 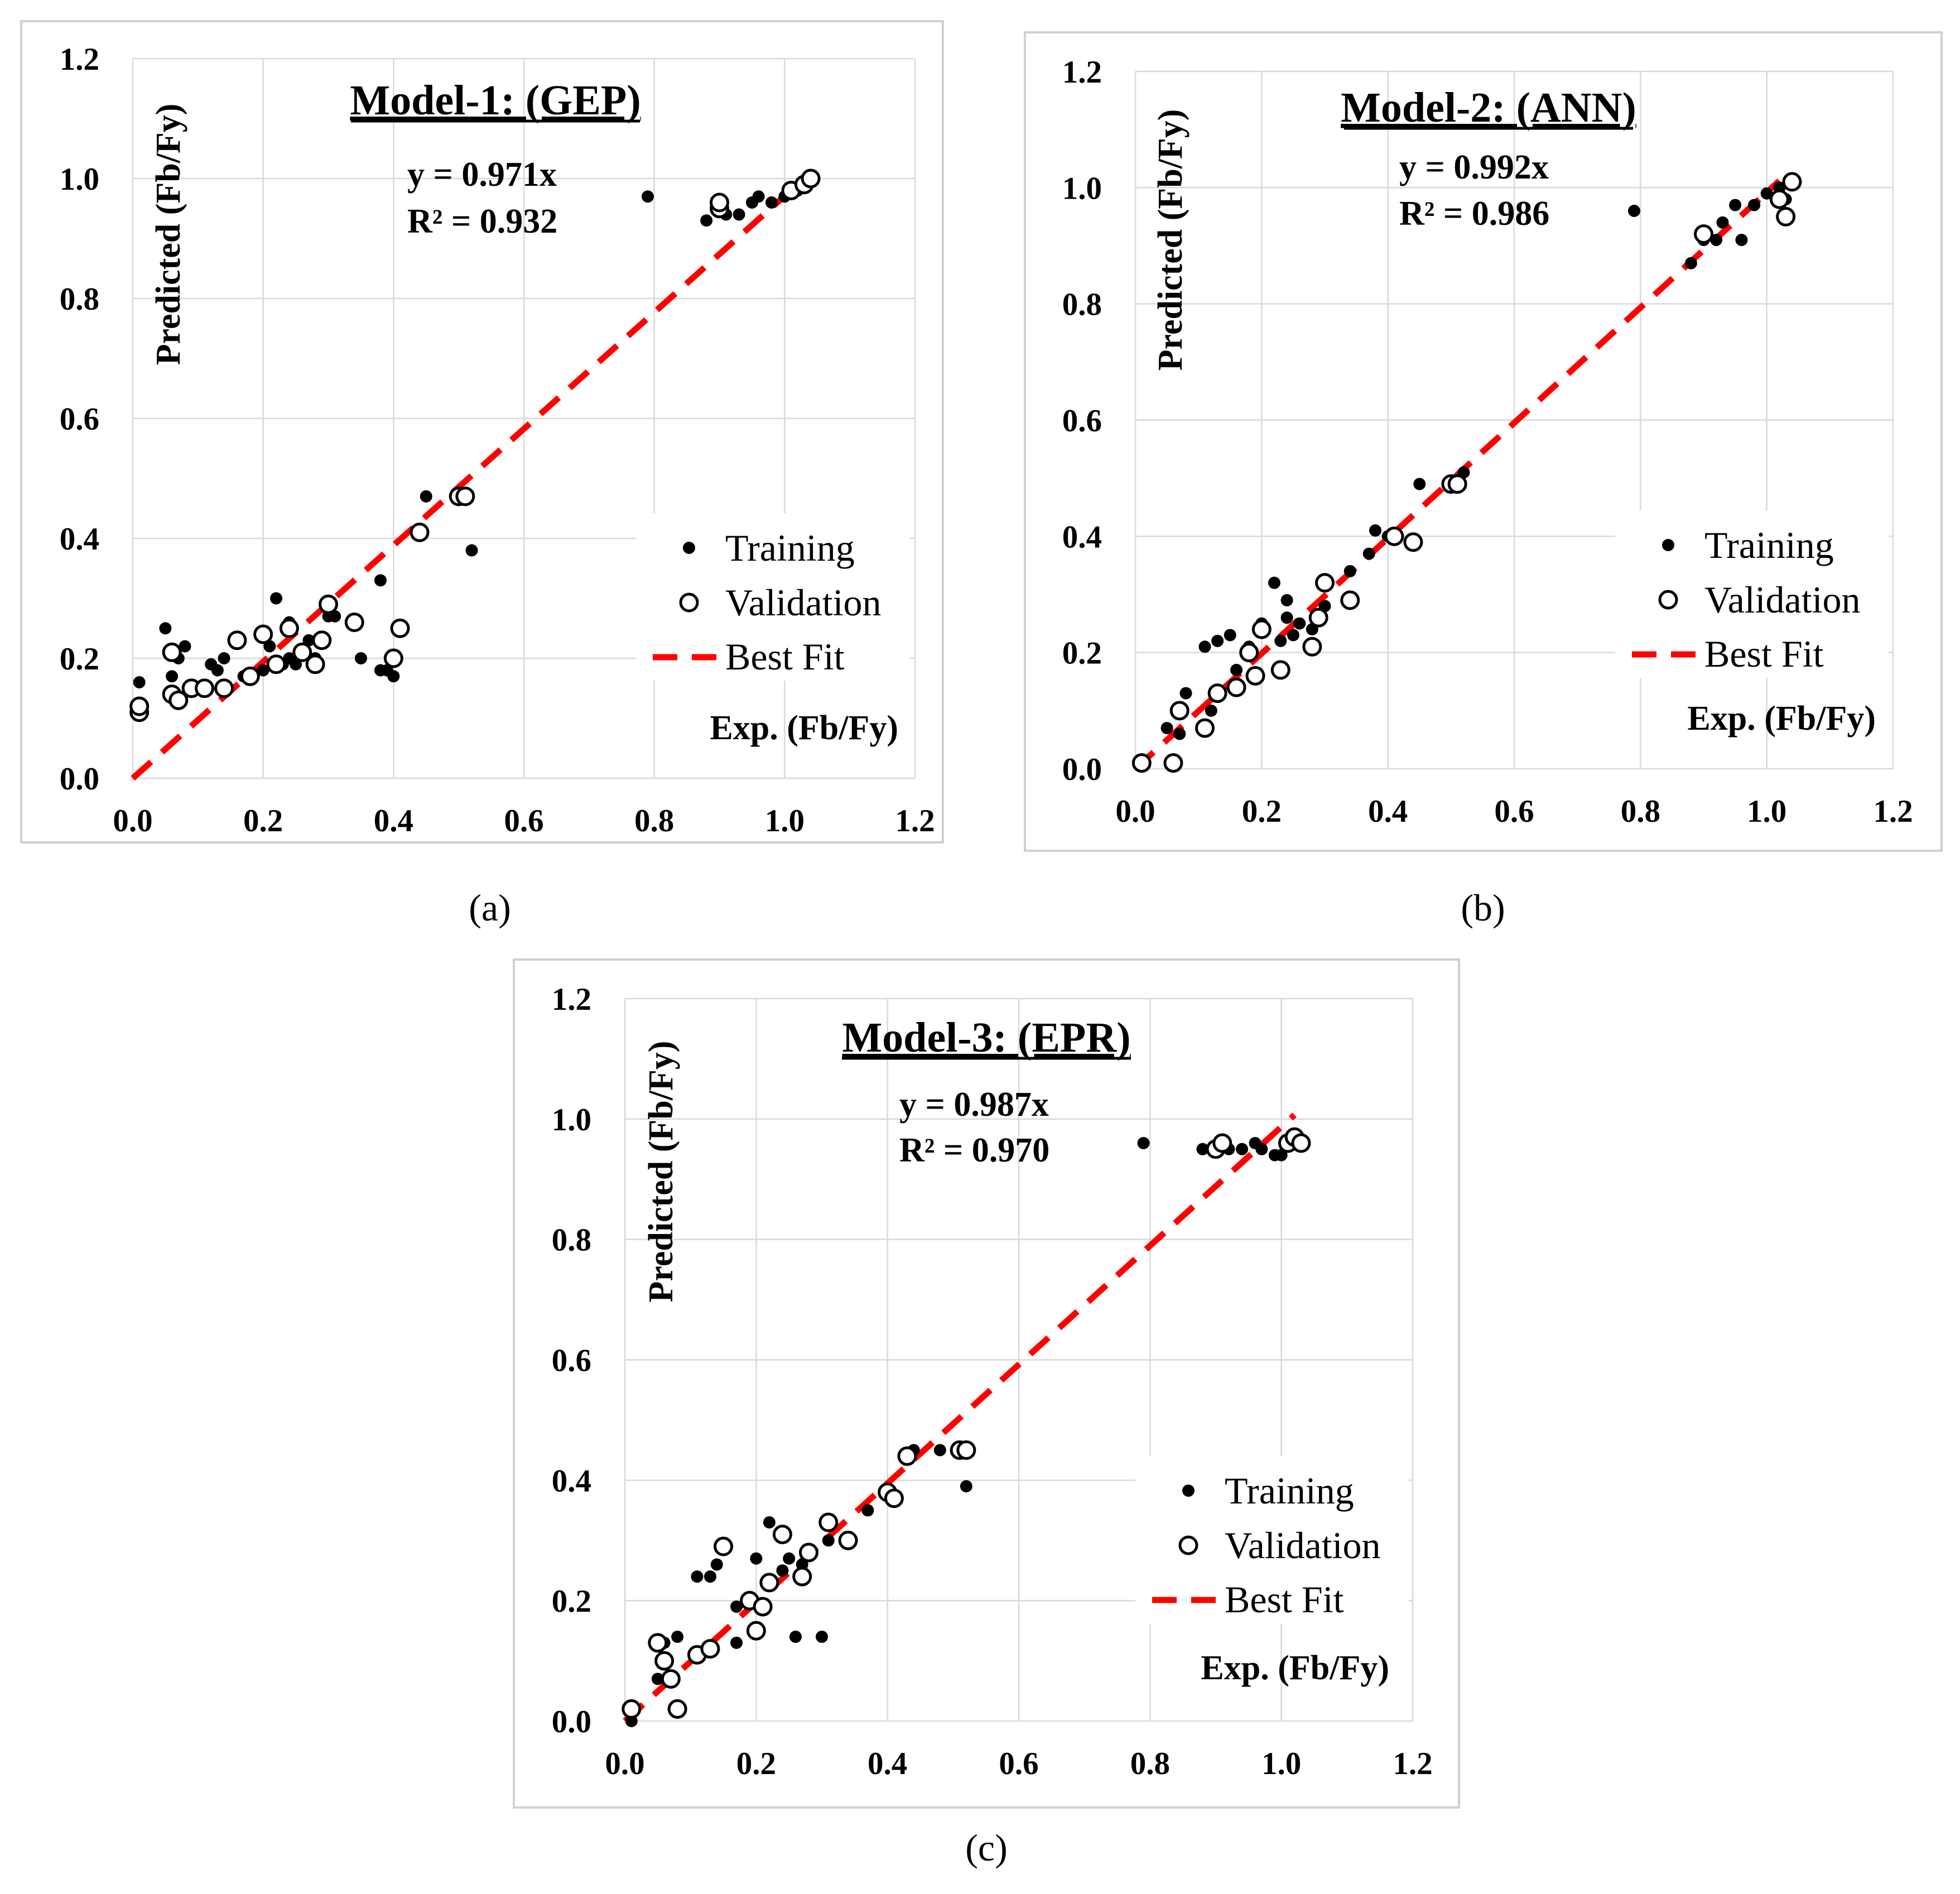 I want to click on y-axis-label: Predicted (Fb/Fy), so click(x=1171, y=240).